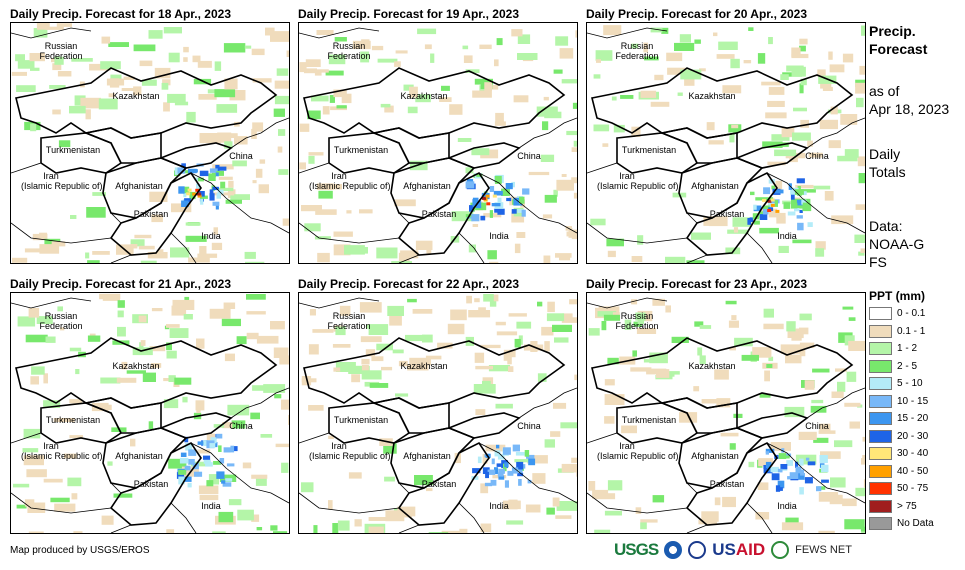  I want to click on logos: USGS USAID FEWS NET, so click(733, 550).